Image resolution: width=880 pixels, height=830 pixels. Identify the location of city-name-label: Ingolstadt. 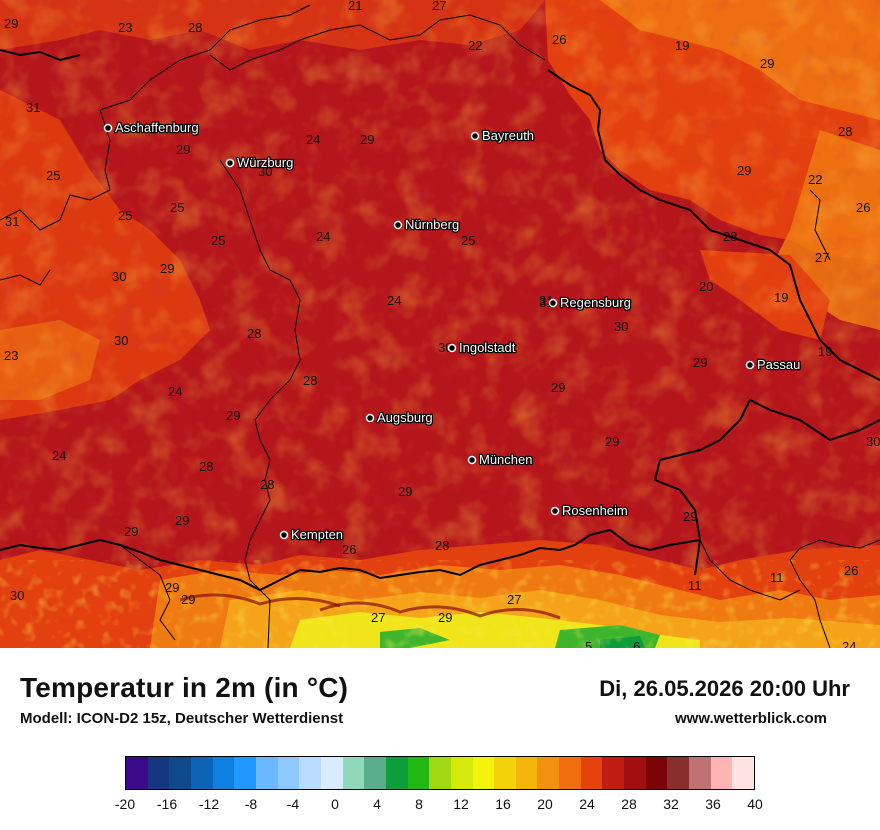
(487, 347).